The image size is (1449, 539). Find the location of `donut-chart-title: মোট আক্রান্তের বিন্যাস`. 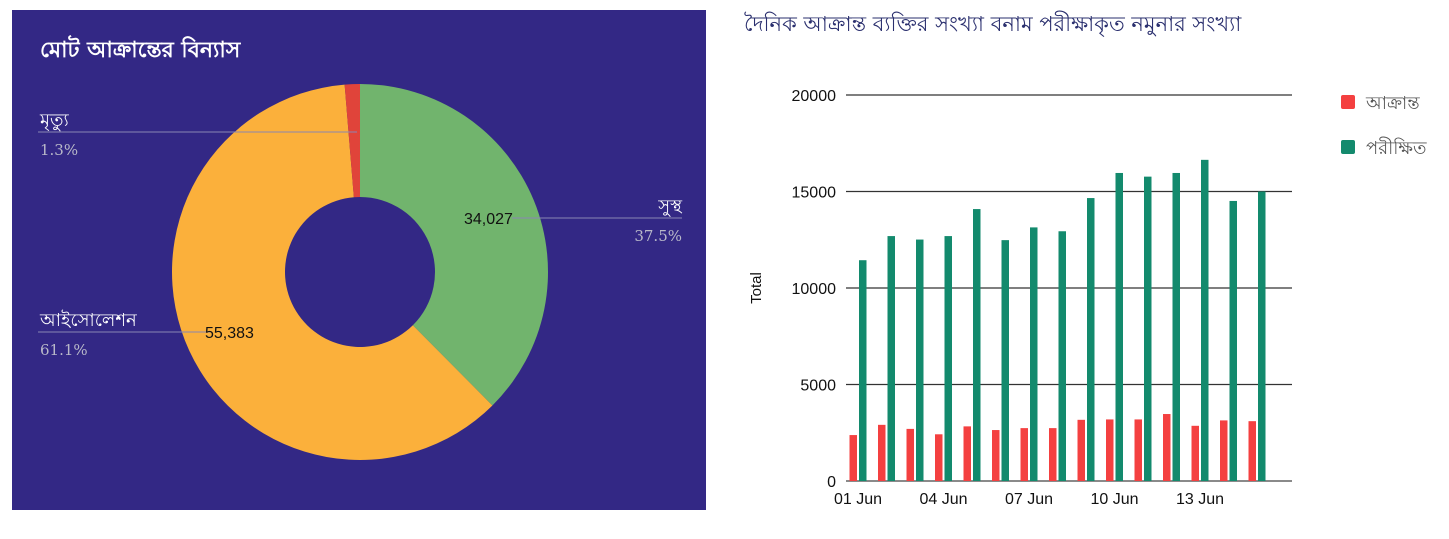

donut-chart-title: মোট আক্রান্তের বিন্যাস is located at coordinates (141, 49).